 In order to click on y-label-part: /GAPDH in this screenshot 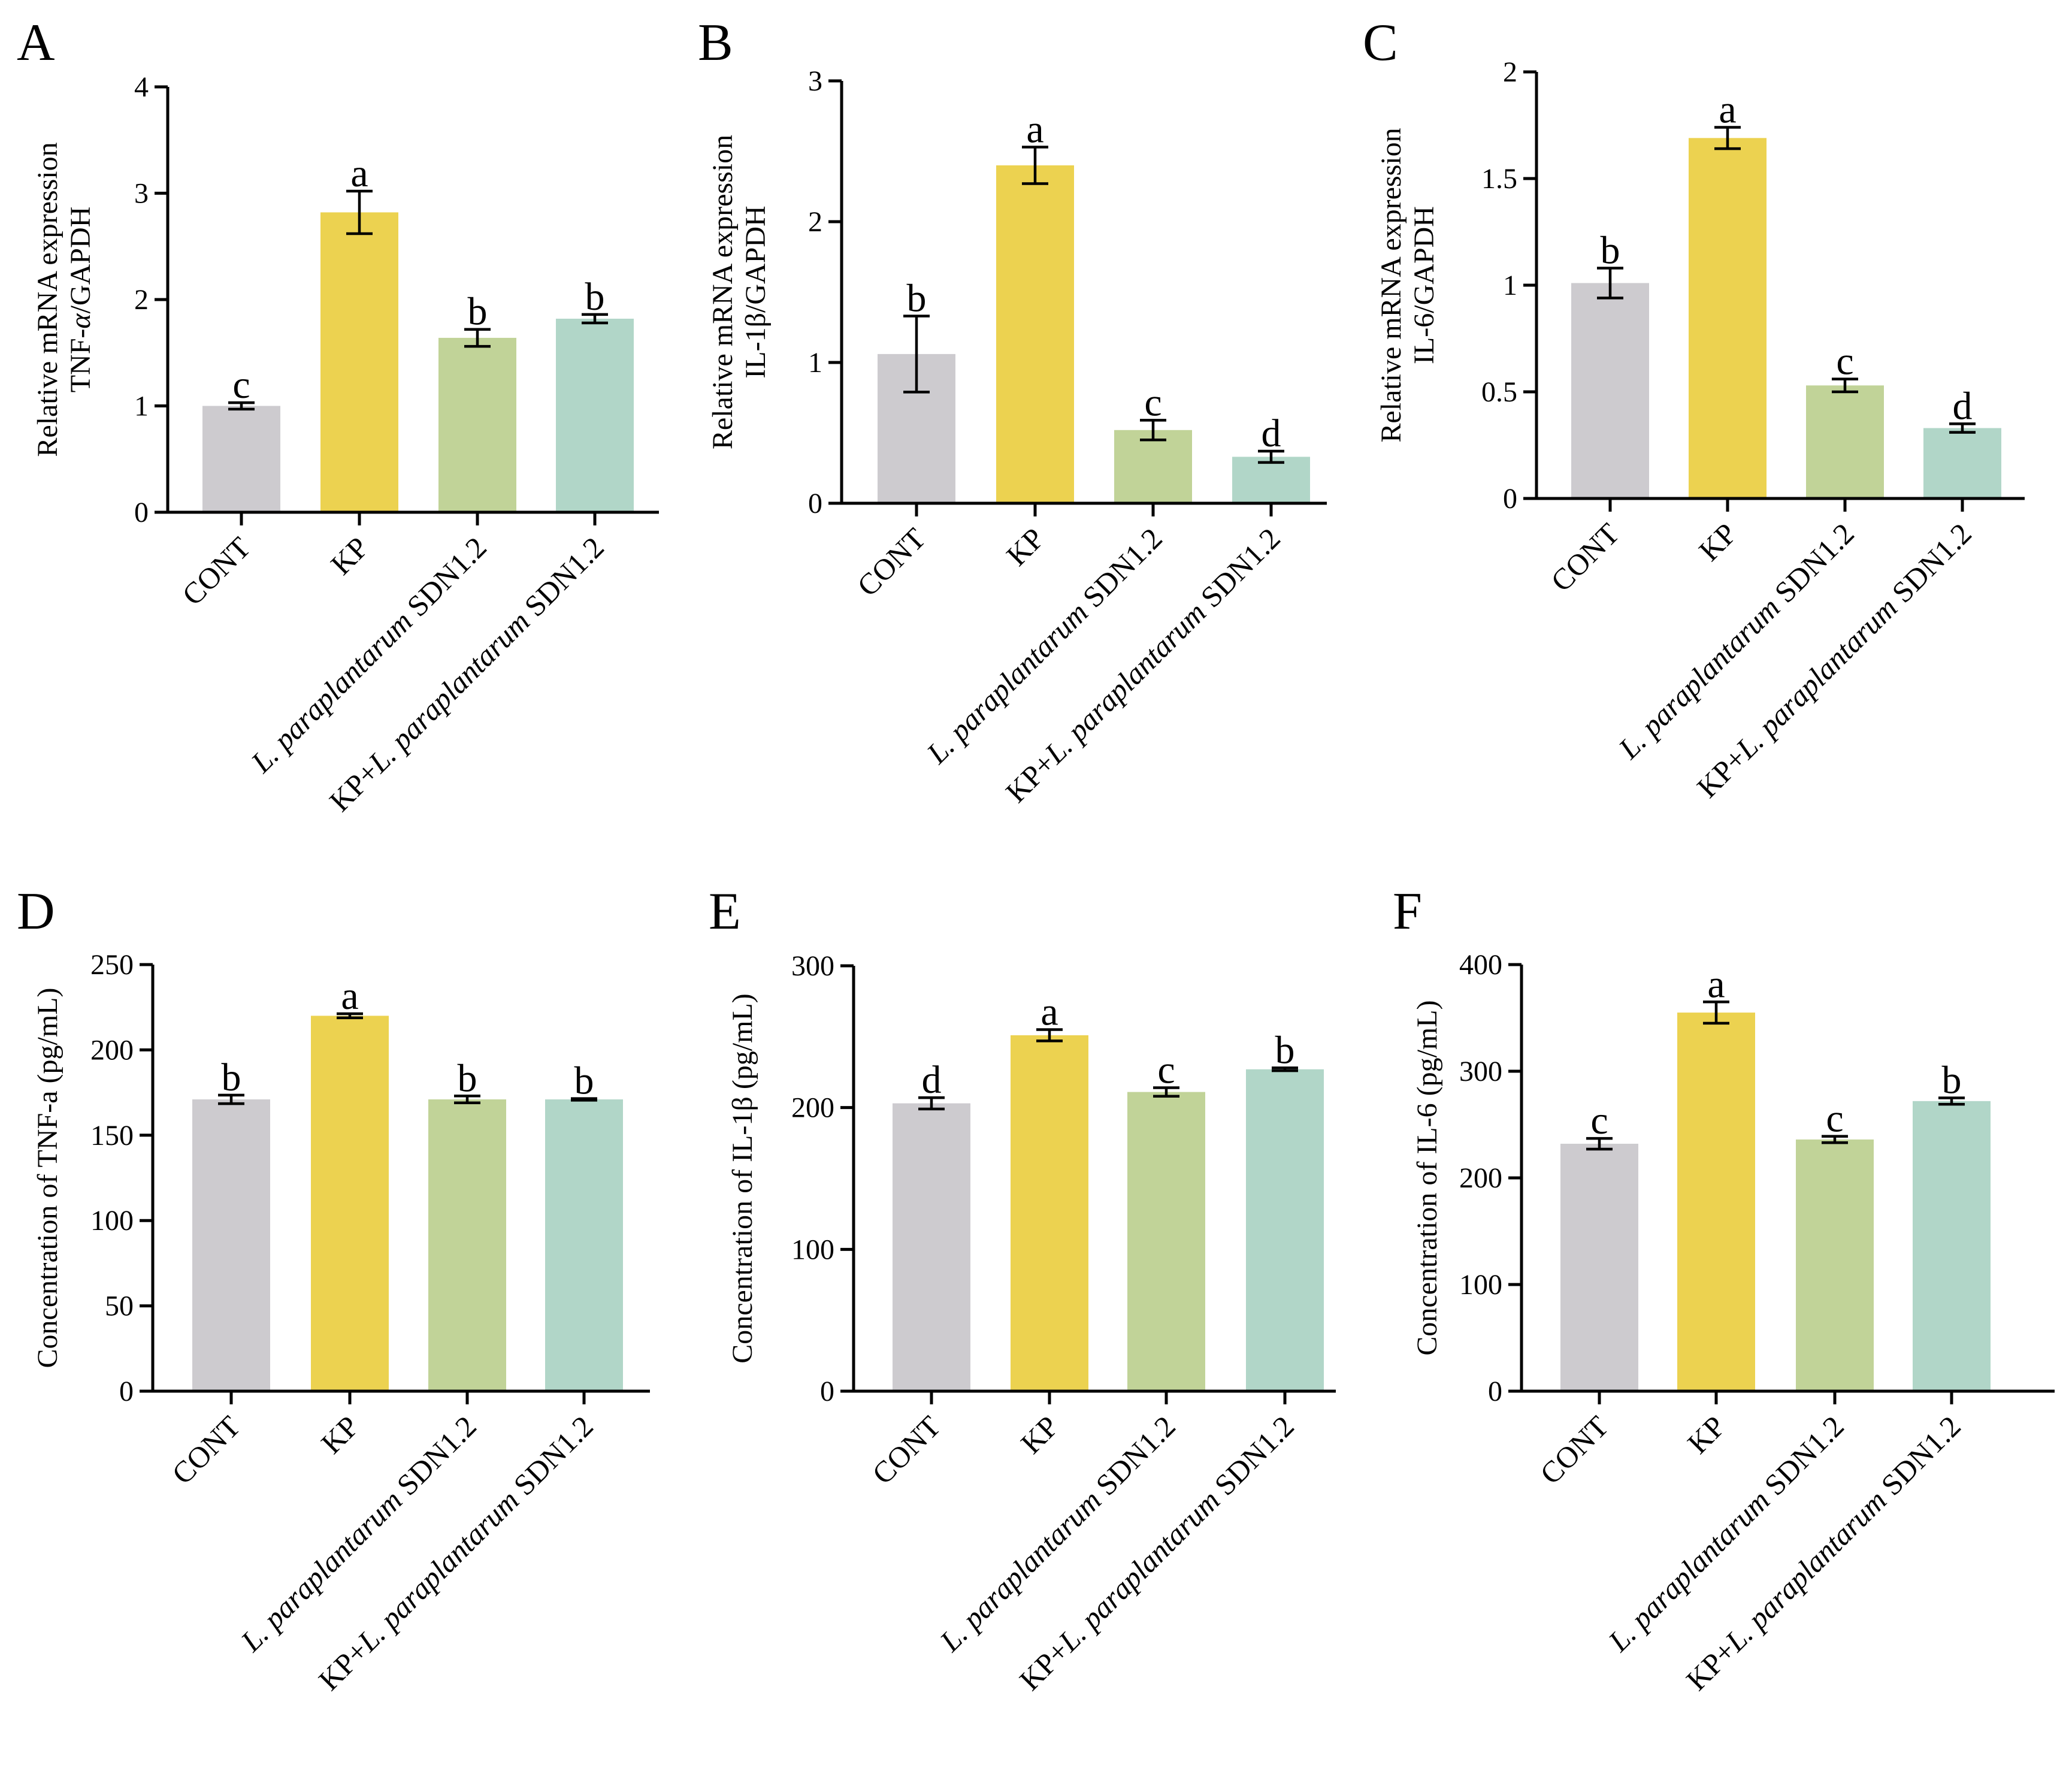, I will do `click(80, 260)`.